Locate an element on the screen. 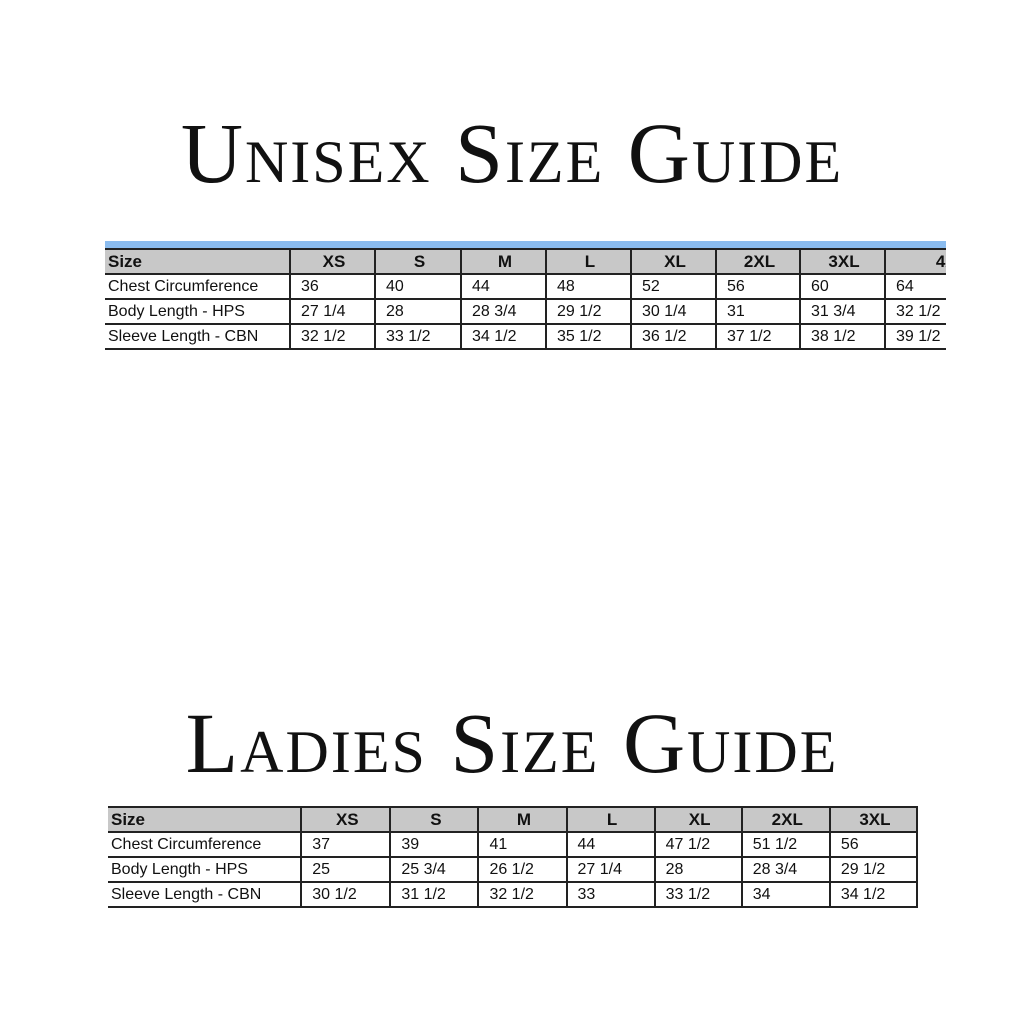  table-cell: 31 1/2 is located at coordinates (434, 894).